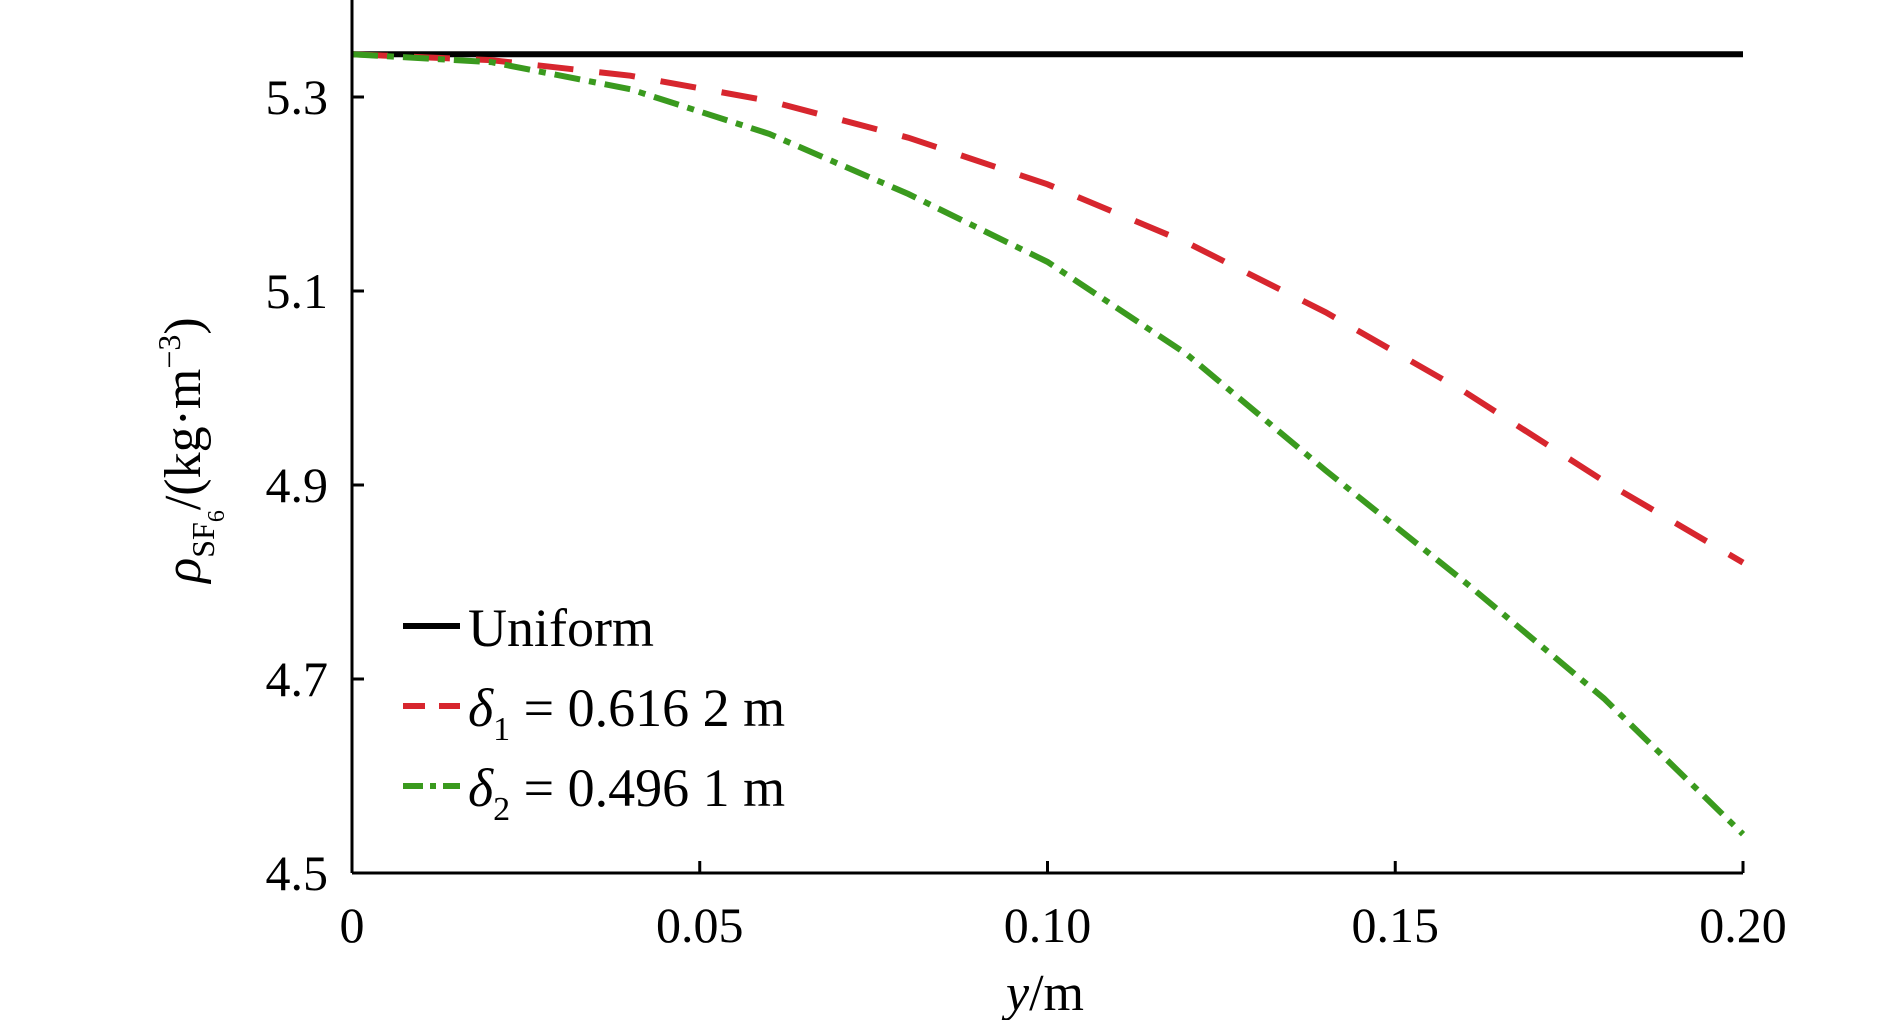  Describe the element at coordinates (1743, 925) in the screenshot. I see `x-tick-label: 0.20` at that location.